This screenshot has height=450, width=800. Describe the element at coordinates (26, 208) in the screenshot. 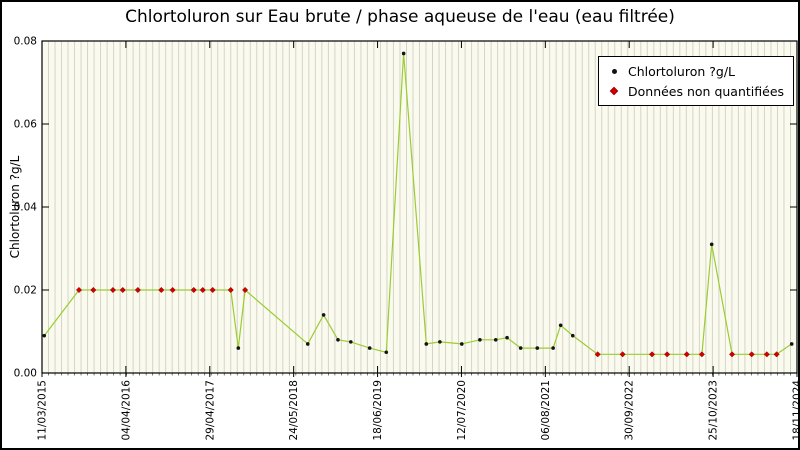

I see `svg-text: 0.04` at that location.